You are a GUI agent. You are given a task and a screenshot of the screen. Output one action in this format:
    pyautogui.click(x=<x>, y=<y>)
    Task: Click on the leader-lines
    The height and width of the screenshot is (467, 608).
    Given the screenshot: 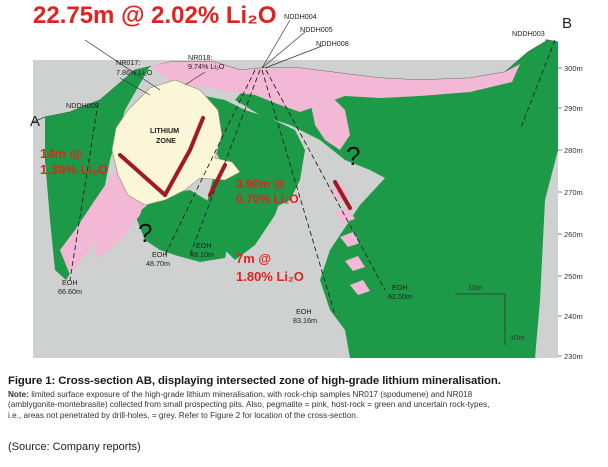 What is the action you would take?
    pyautogui.click(x=316, y=57)
    